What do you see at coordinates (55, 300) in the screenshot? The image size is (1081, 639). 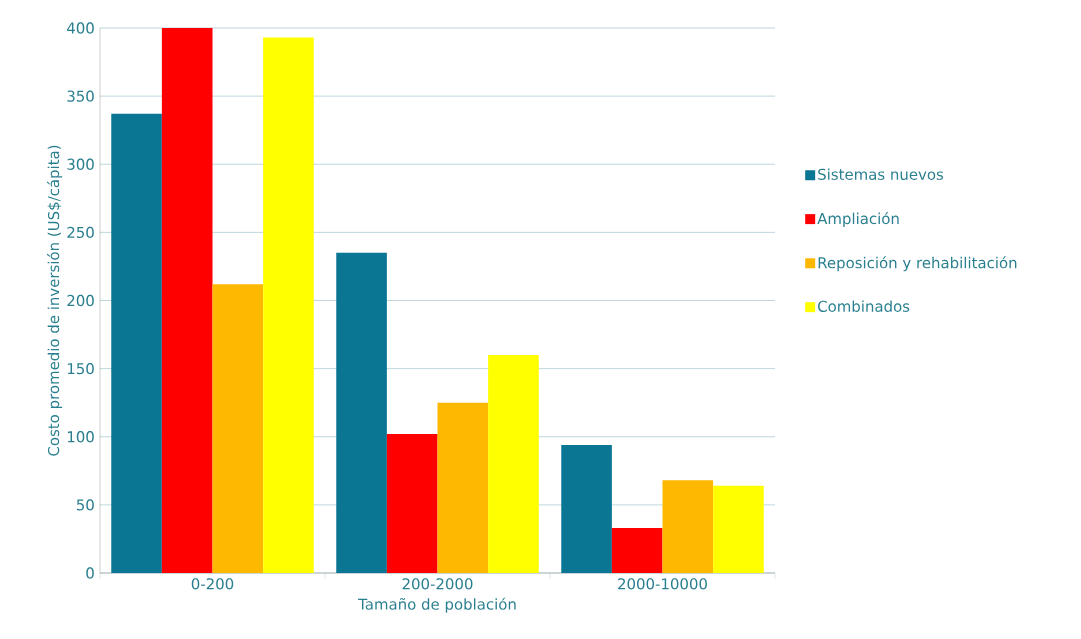 I see `y-axis-title: Costo promedio de inversión (US$/cápita)` at bounding box center [55, 300].